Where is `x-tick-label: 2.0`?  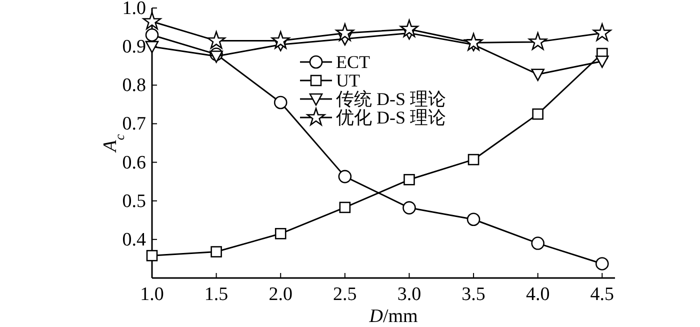
x-tick-label: 2.0 is located at coordinates (280, 294).